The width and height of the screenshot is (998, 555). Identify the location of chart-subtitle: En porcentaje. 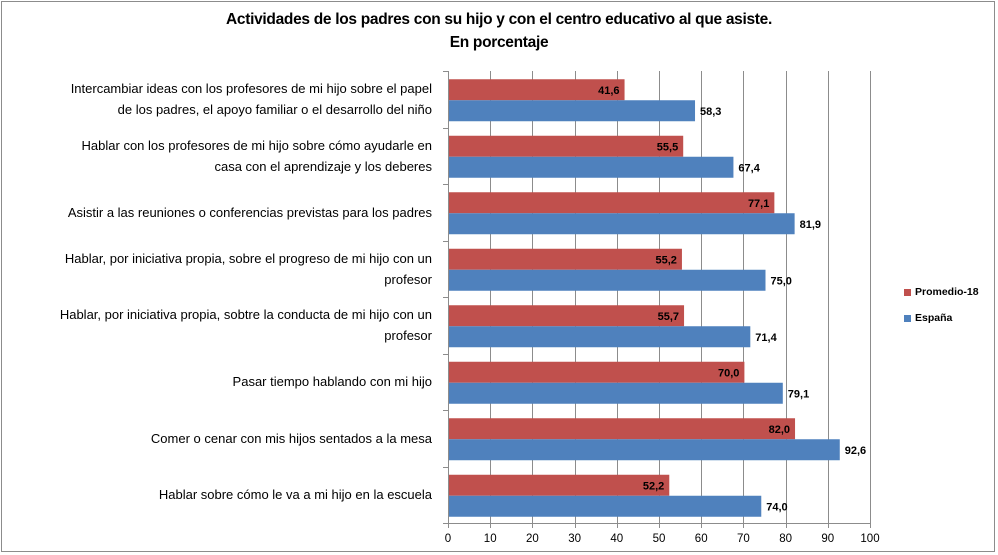
(499, 42).